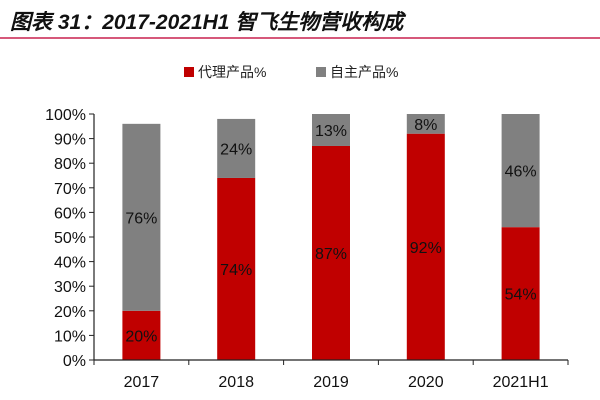 The height and width of the screenshot is (400, 600). I want to click on data-label: 74%, so click(236, 270).